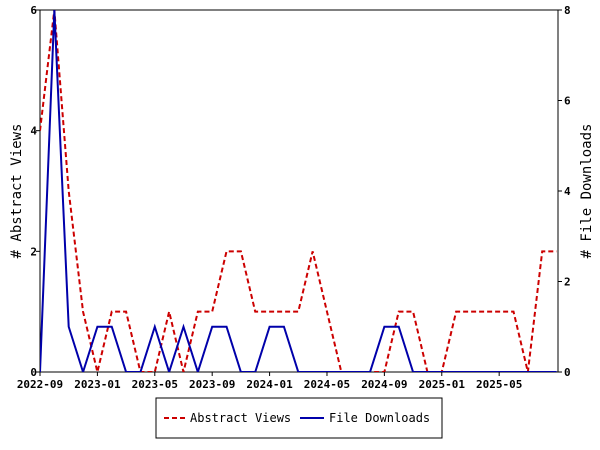  Describe the element at coordinates (567, 372) in the screenshot. I see `right-y-tick-label: 0` at that location.